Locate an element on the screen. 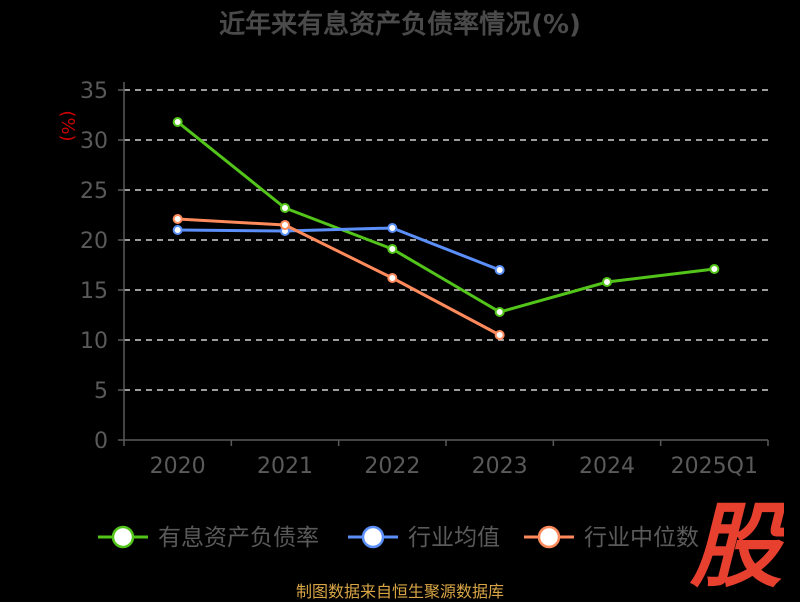  x-tick-label: 2024 is located at coordinates (607, 466).